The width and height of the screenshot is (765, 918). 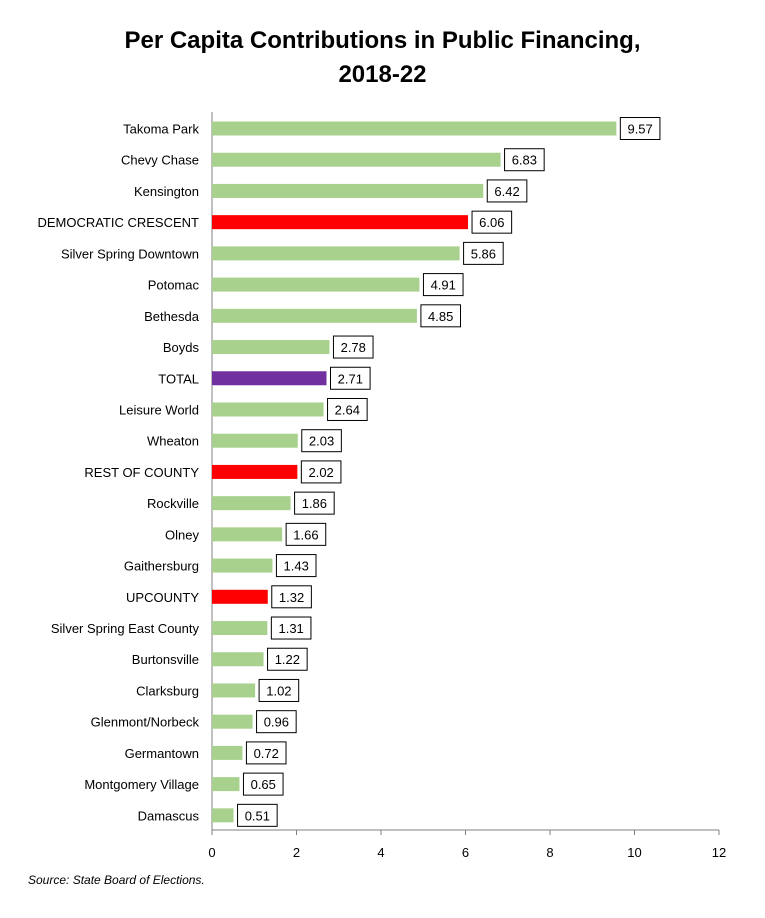 I want to click on x-tick-label: 10, so click(x=634, y=852).